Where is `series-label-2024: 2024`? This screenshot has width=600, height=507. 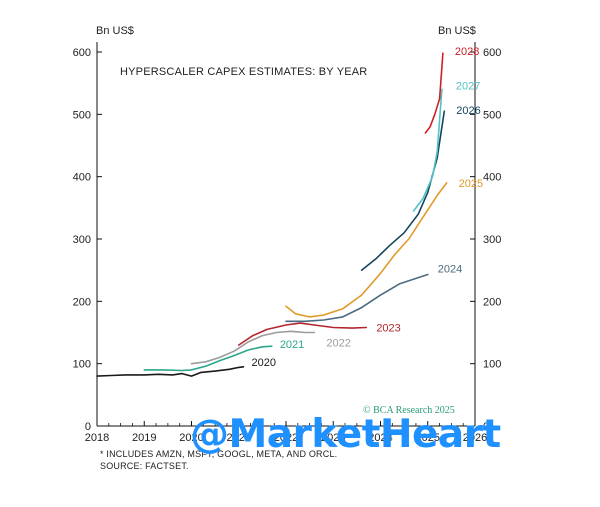
series-label-2024: 2024 is located at coordinates (450, 270).